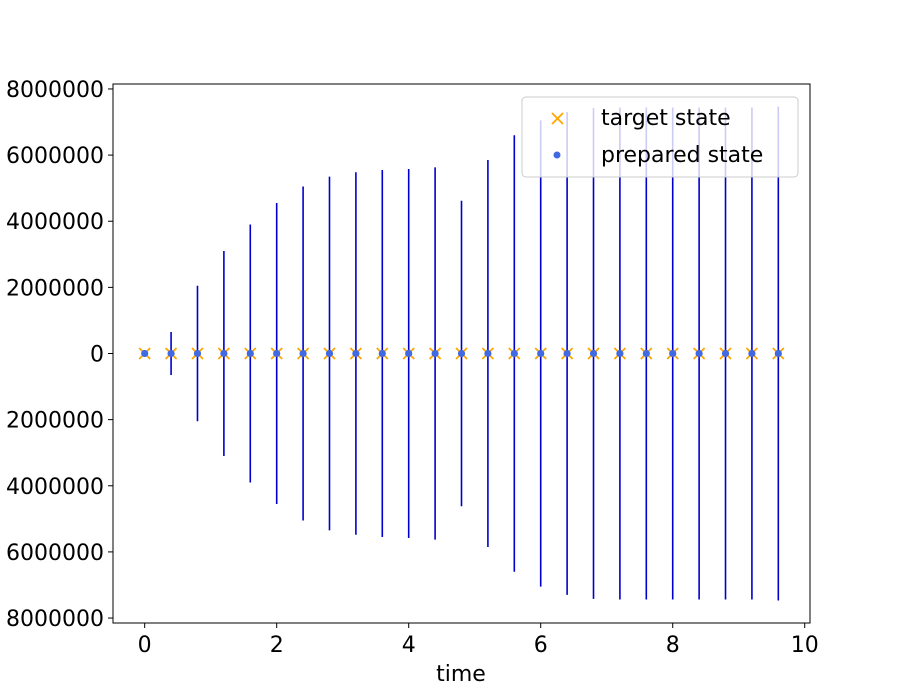 Image resolution: width=900 pixels, height=700 pixels. What do you see at coordinates (557, 155) in the screenshot?
I see `legend-prepared-marker` at bounding box center [557, 155].